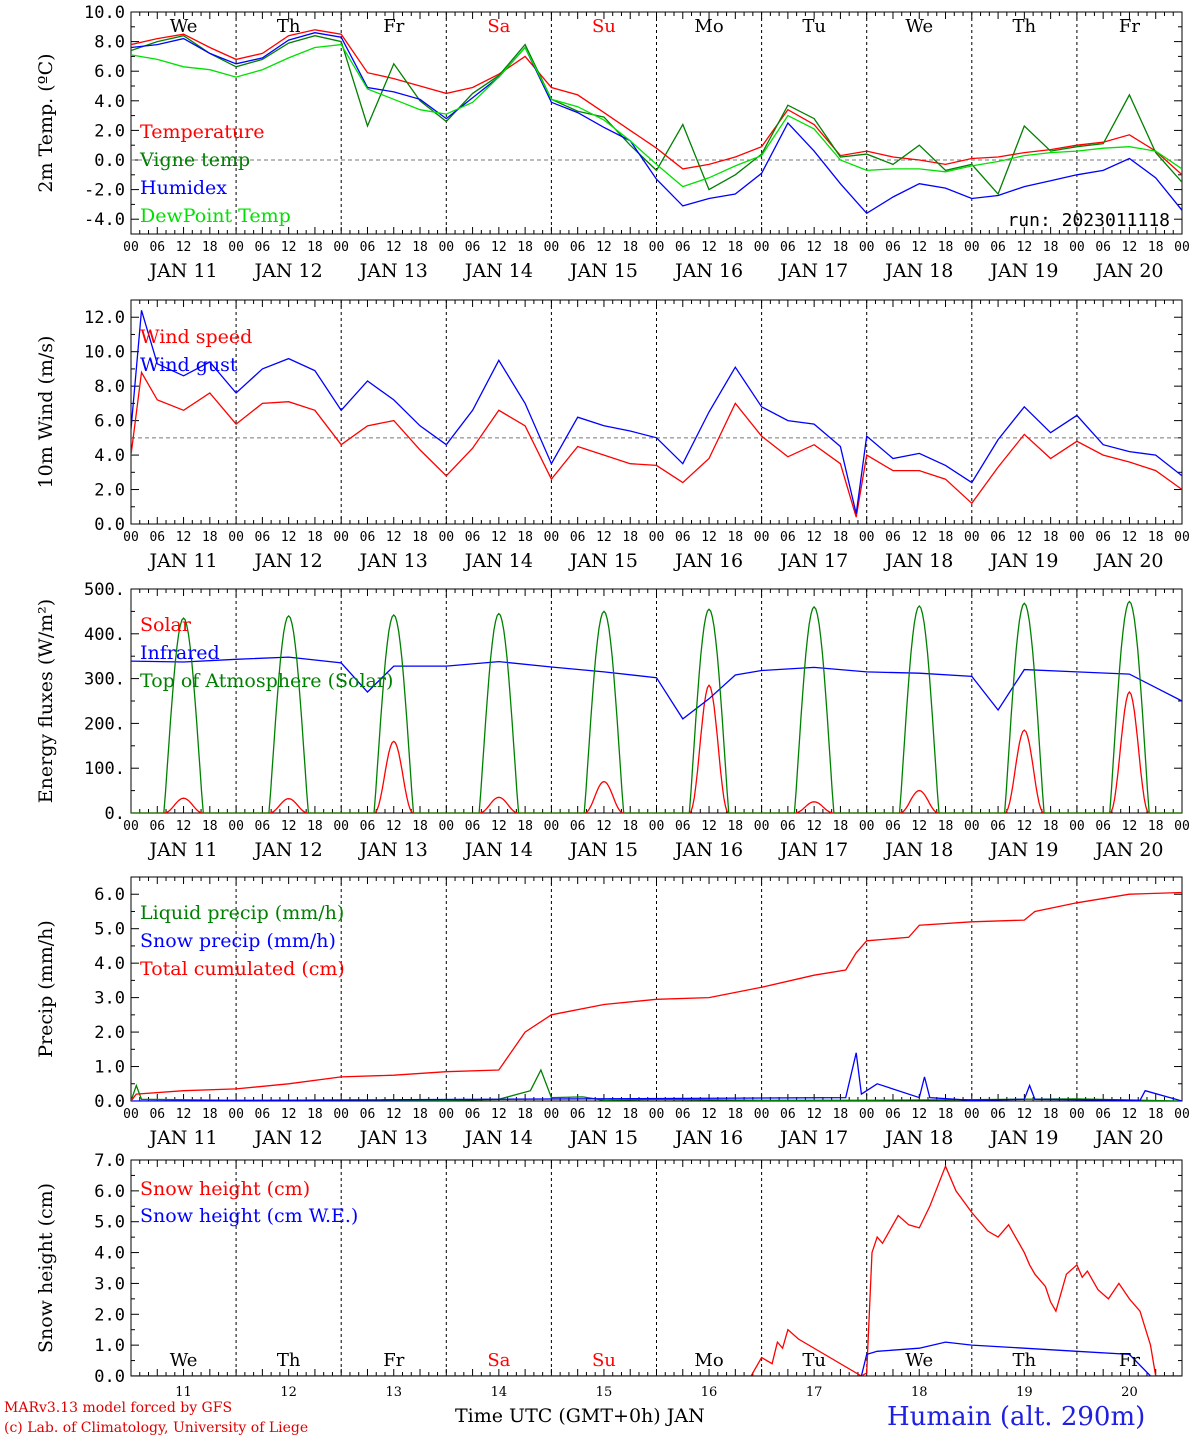 The image size is (1194, 1440). What do you see at coordinates (46, 989) in the screenshot?
I see `y-axis-label: Precip (mm/h)` at bounding box center [46, 989].